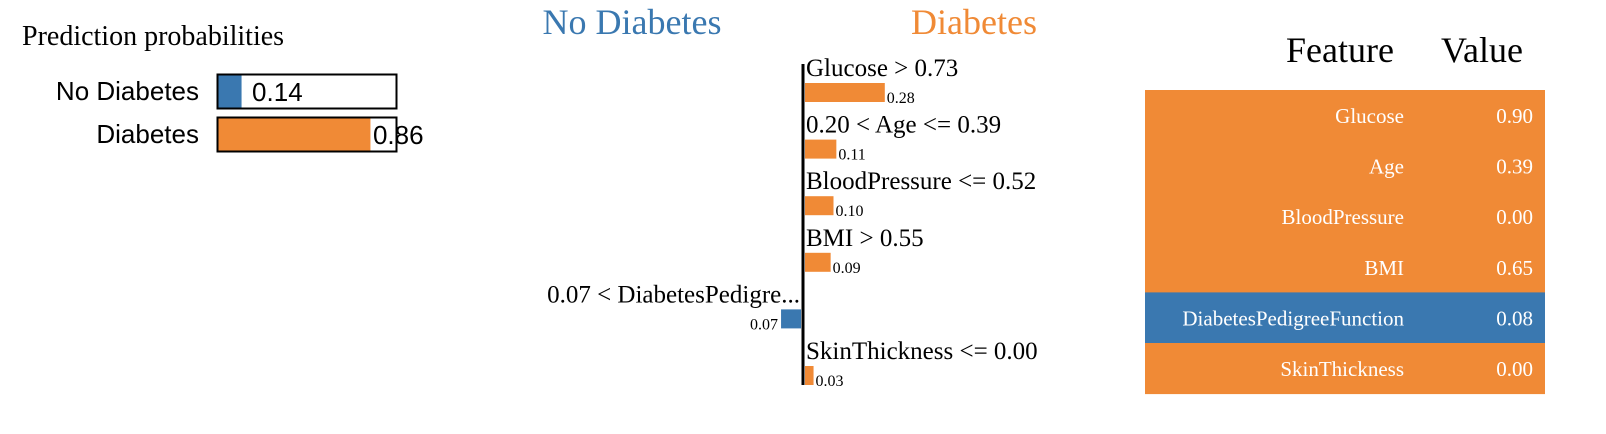  I want to click on table-cell-value: 0.08, so click(1514, 318).